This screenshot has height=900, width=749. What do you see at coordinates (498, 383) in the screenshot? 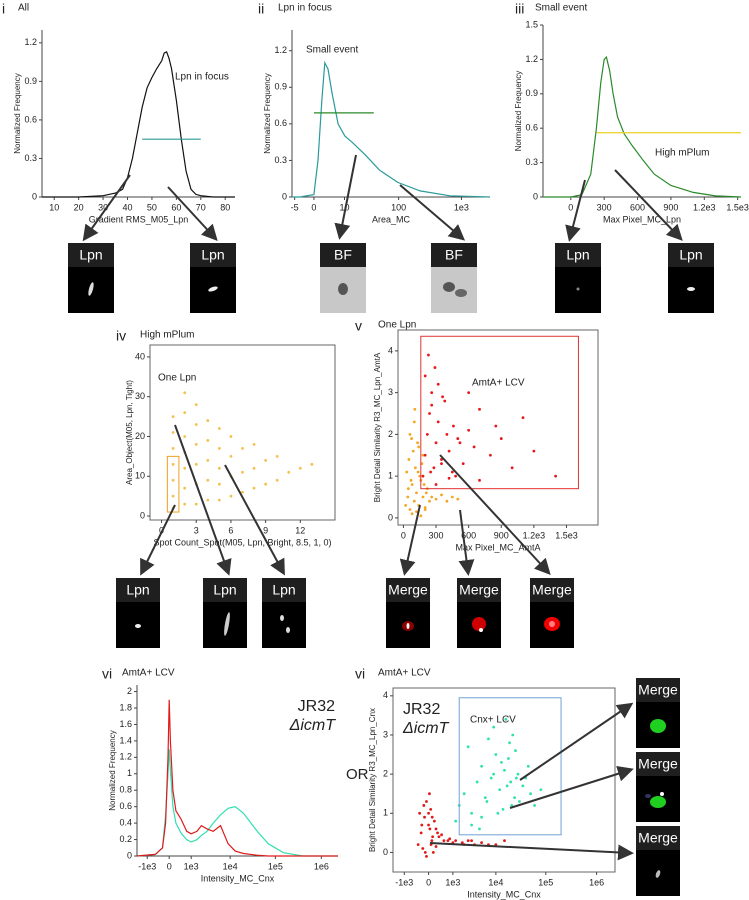
I see `gate-label: AmtA+ LCV` at bounding box center [498, 383].